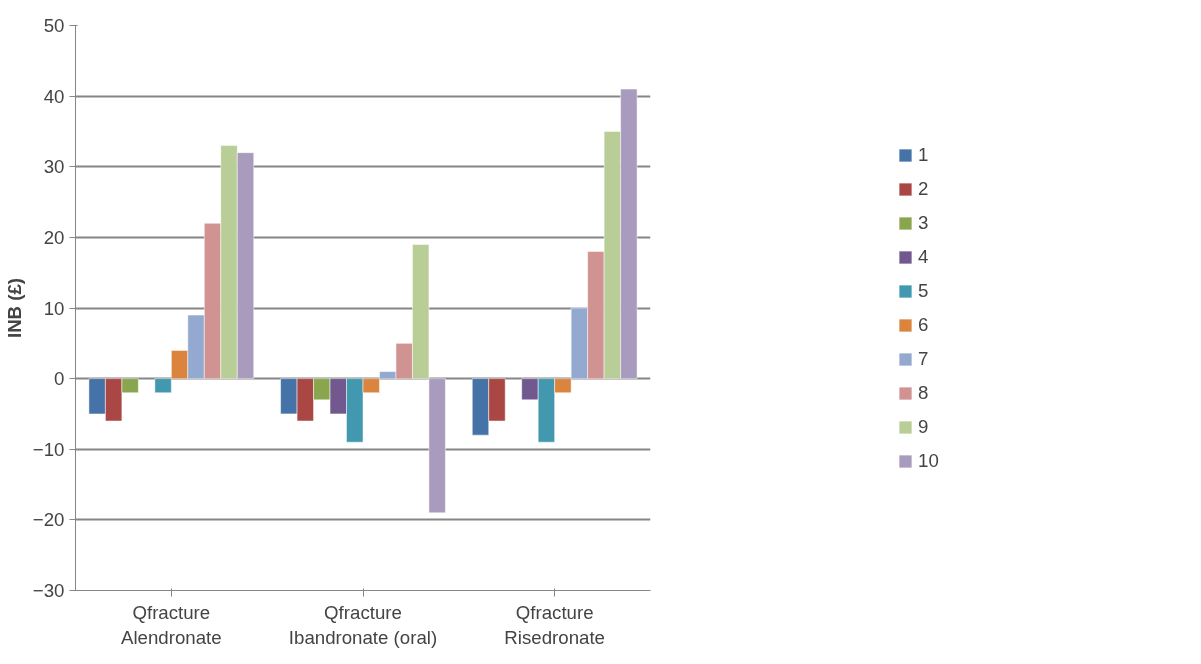 This screenshot has width=1201, height=664. What do you see at coordinates (554, 624) in the screenshot?
I see `x-tick-label: Qfracture Risedronate` at bounding box center [554, 624].